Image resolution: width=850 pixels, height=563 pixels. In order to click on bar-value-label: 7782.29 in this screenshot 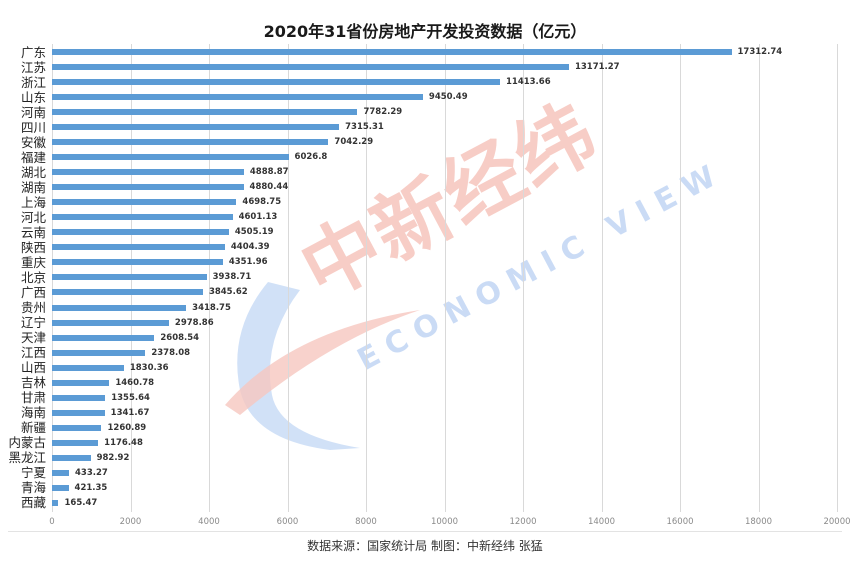, I will do `click(383, 112)`.